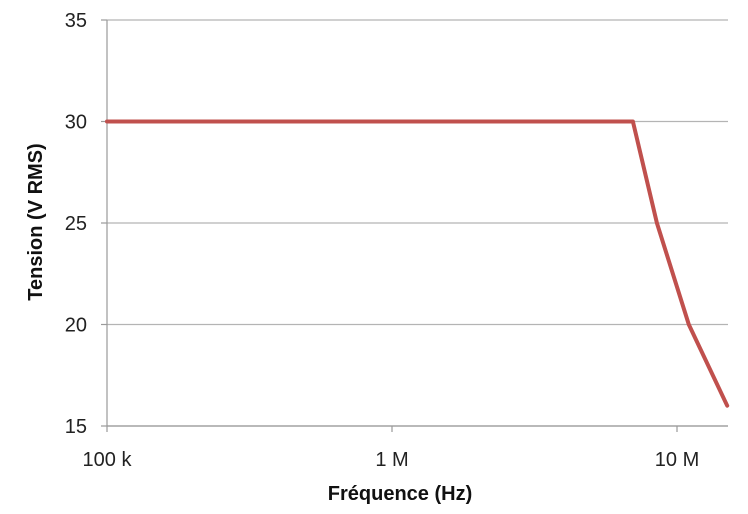 Image resolution: width=748 pixels, height=514 pixels. What do you see at coordinates (391, 448) in the screenshot?
I see `x-axis-ticks: 100 k 1 M 10 M` at bounding box center [391, 448].